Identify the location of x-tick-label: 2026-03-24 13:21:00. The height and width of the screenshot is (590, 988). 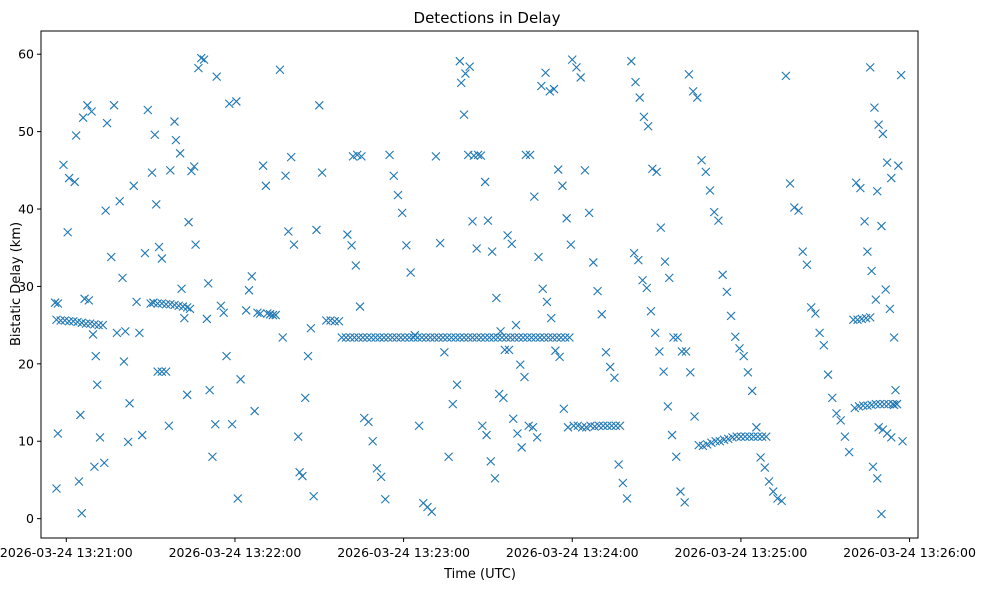
(66, 552).